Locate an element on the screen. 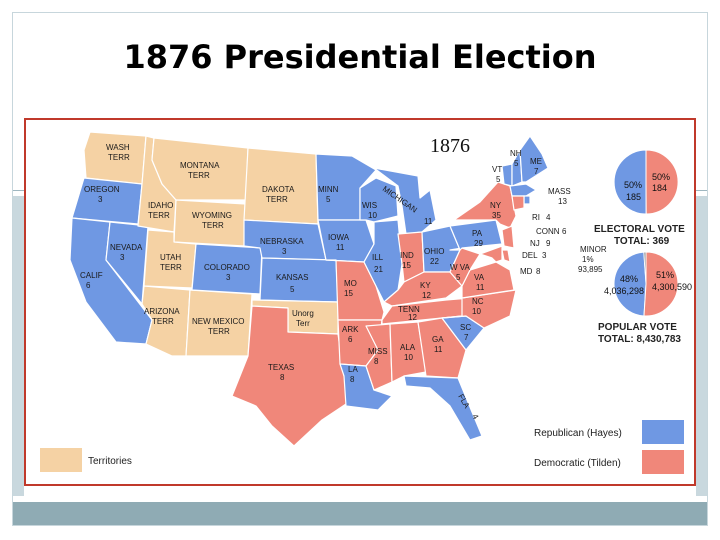  legend-republican-label: Republican (Hayes) is located at coordinates (578, 433).